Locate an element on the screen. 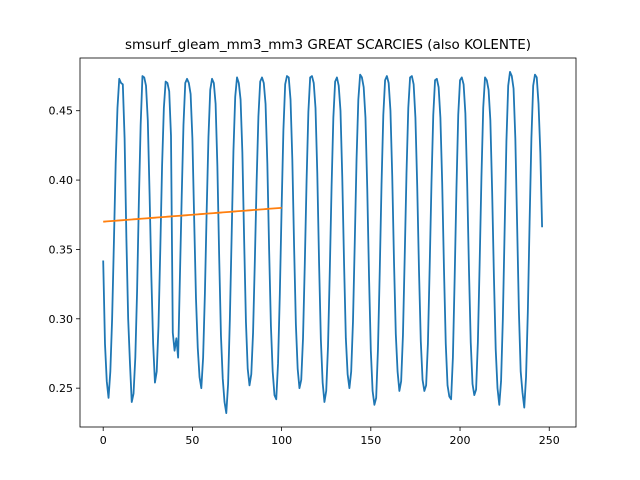 This screenshot has height=480, width=640. x-tick-label: 150 is located at coordinates (370, 440).